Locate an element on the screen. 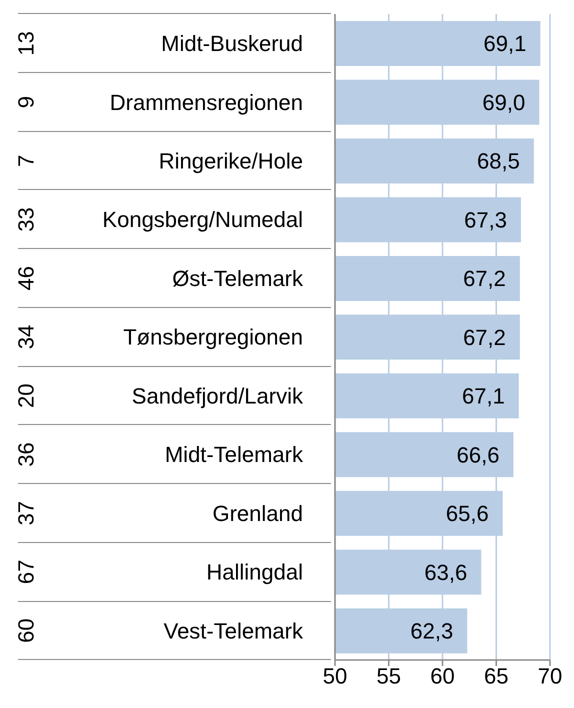 The width and height of the screenshot is (574, 708). data-label: 69,0 is located at coordinates (504, 102).